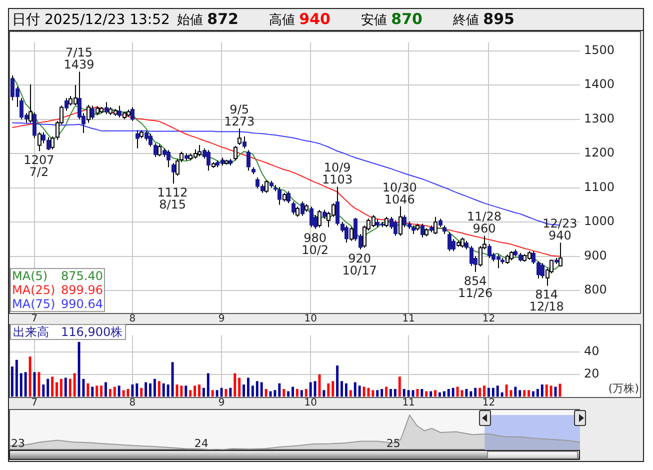 Image resolution: width=653 pixels, height=470 pixels. I want to click on y-tick-label: 1000, so click(599, 221).